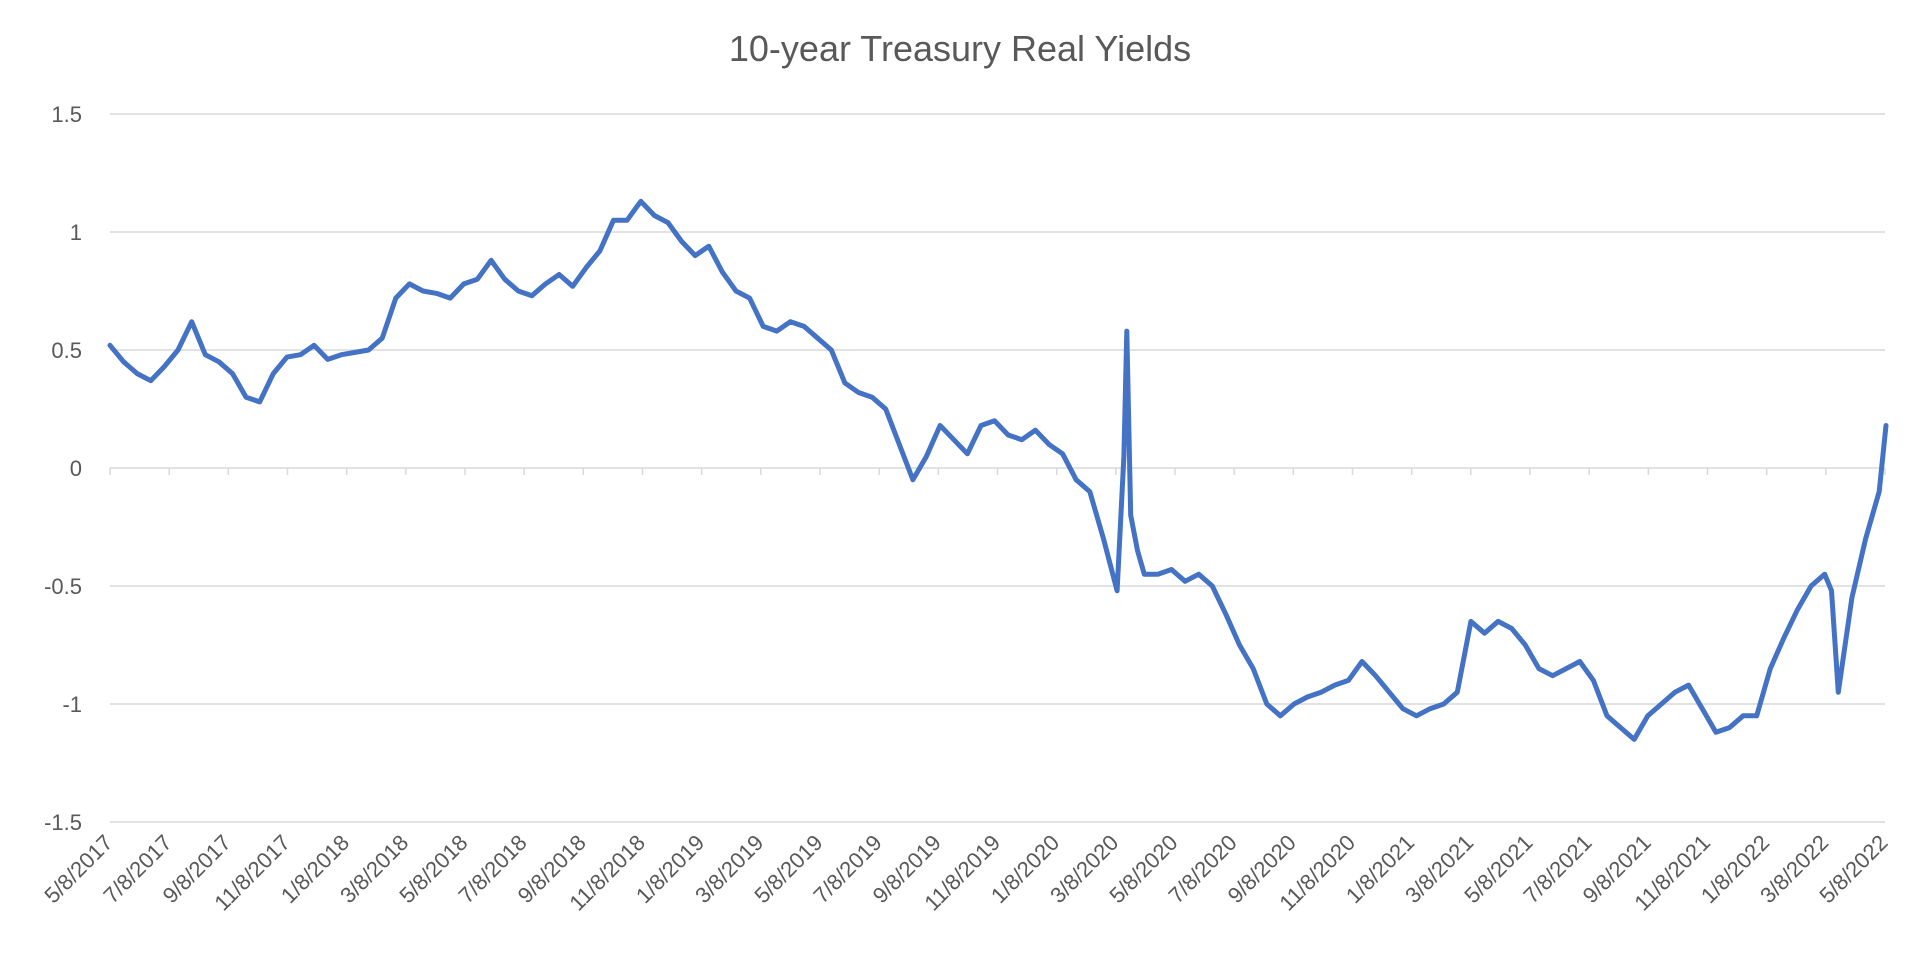 The height and width of the screenshot is (959, 1920). I want to click on y-tick-label: 1, so click(76, 232).